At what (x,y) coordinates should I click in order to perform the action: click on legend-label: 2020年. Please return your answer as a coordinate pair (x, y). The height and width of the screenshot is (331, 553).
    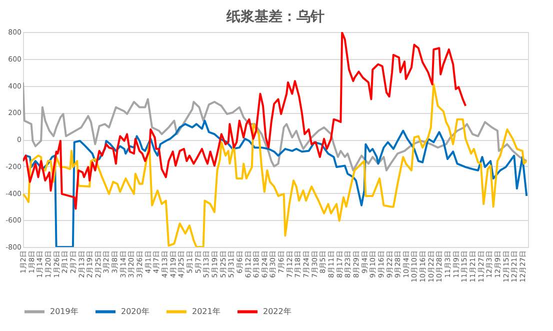
    Looking at the image, I should click on (135, 311).